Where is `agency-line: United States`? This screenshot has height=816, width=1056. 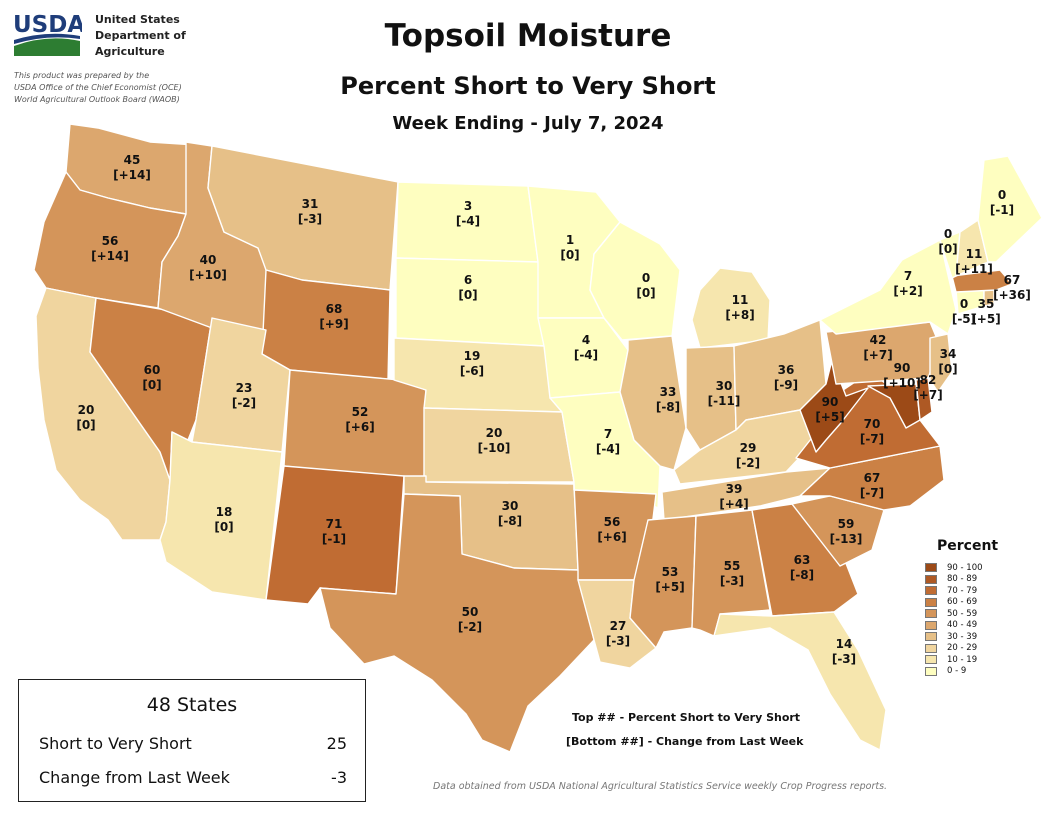
agency-line: United States is located at coordinates (137, 19).